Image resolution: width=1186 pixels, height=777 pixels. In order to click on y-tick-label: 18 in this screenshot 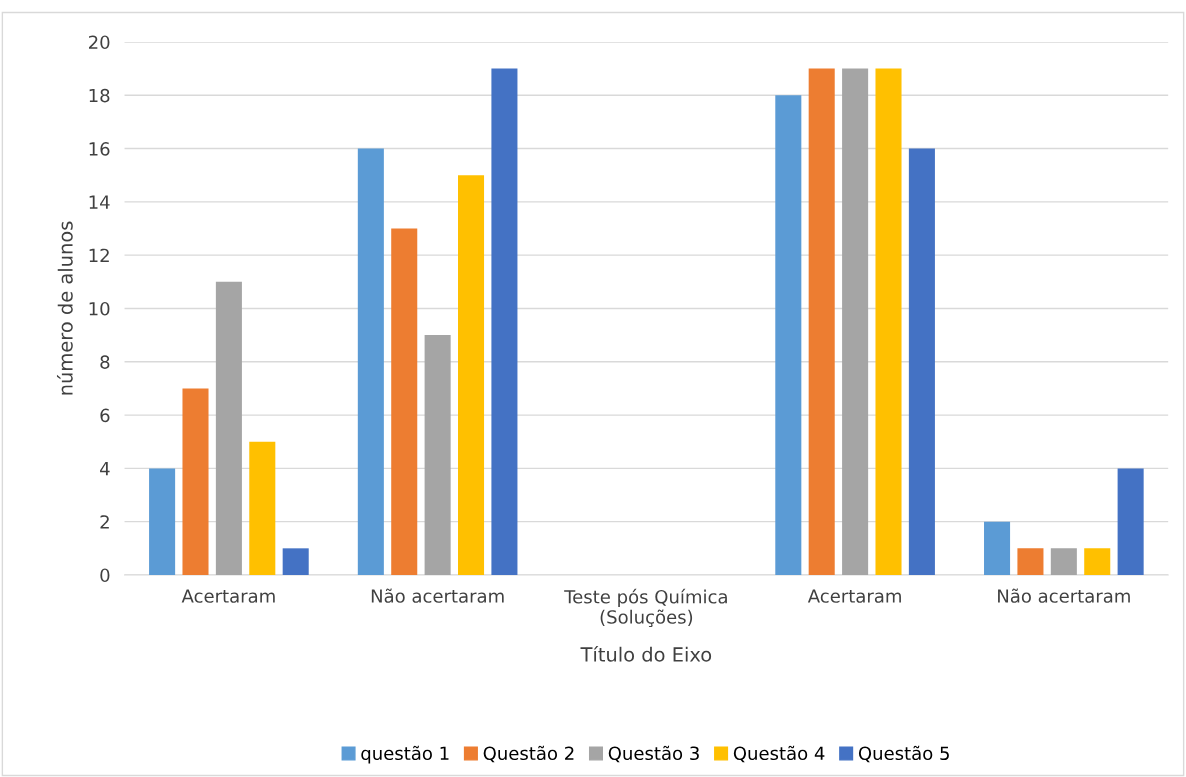, I will do `click(99, 95)`.